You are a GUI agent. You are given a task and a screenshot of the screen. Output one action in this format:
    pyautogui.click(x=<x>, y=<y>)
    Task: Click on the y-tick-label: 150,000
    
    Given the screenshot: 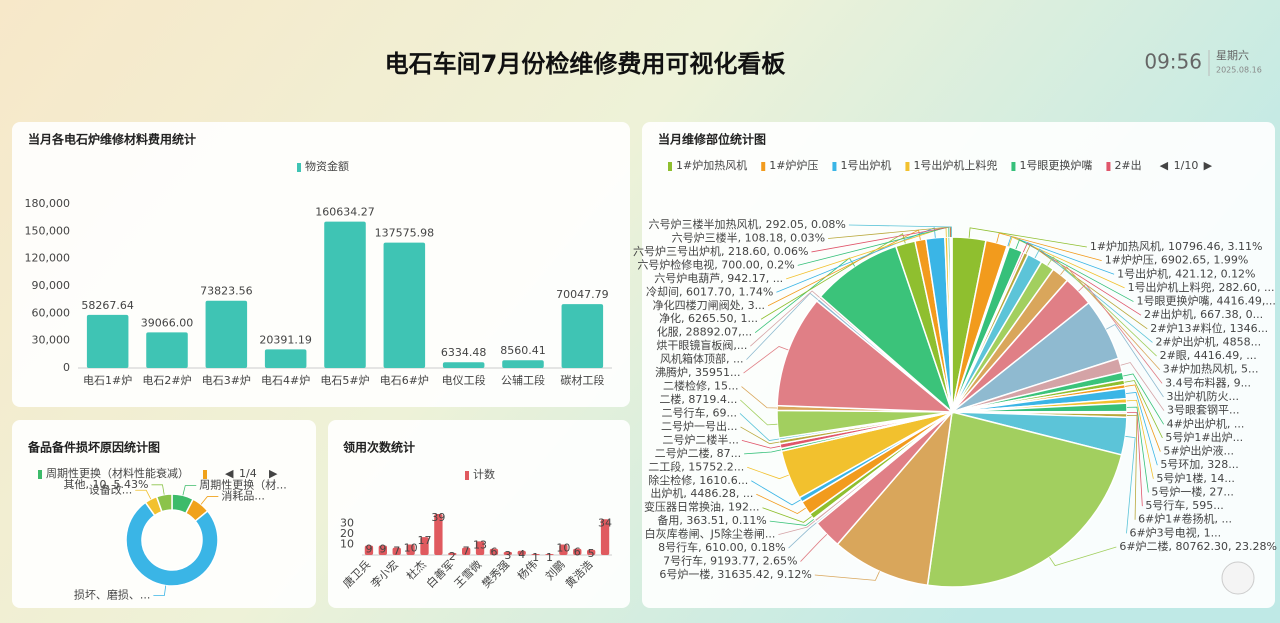 What is the action you would take?
    pyautogui.click(x=48, y=230)
    